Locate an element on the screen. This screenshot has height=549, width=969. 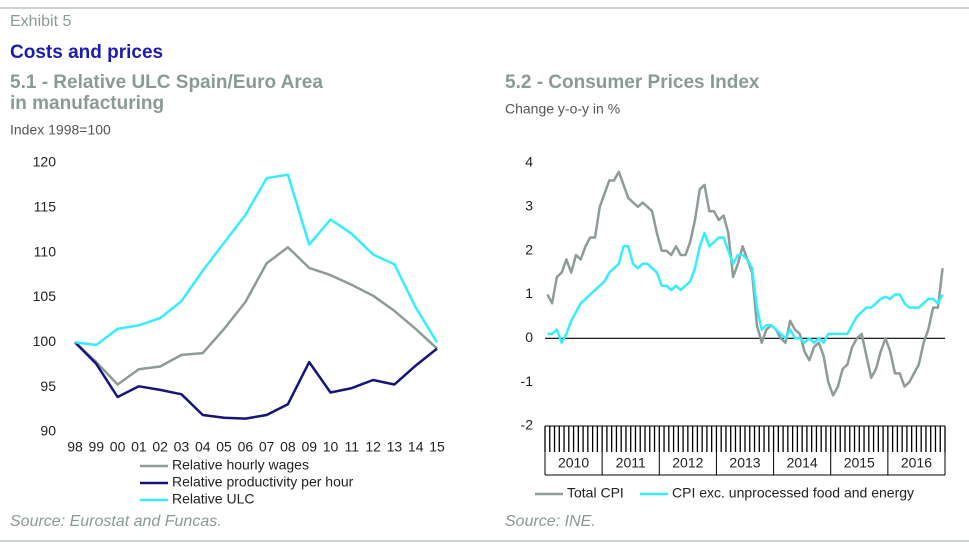
x-tick-label: 08 is located at coordinates (288, 447).